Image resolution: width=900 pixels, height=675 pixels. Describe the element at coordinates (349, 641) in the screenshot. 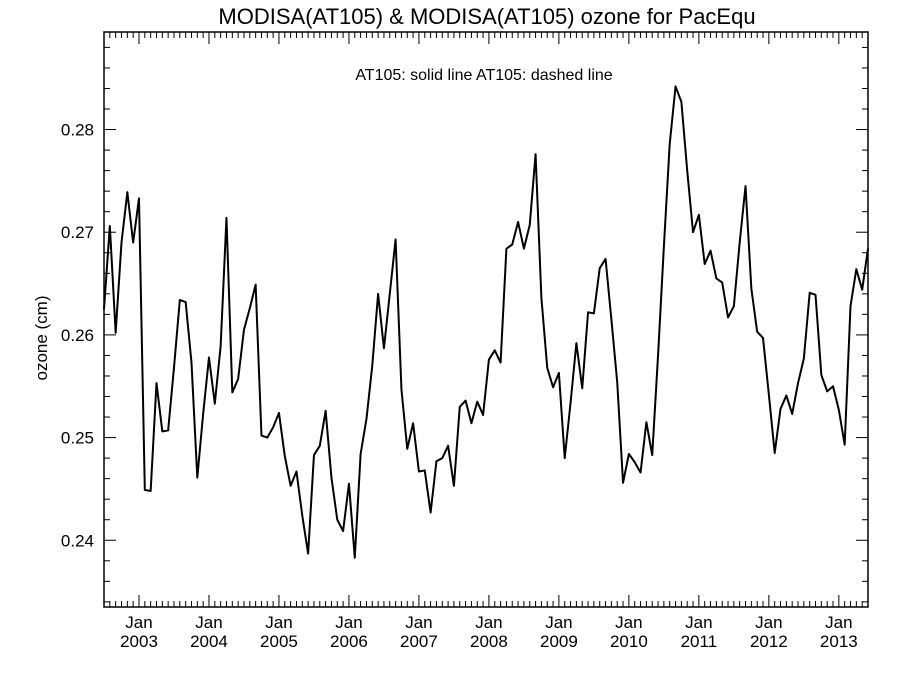

I see `x-tick-year-label: 2006` at that location.